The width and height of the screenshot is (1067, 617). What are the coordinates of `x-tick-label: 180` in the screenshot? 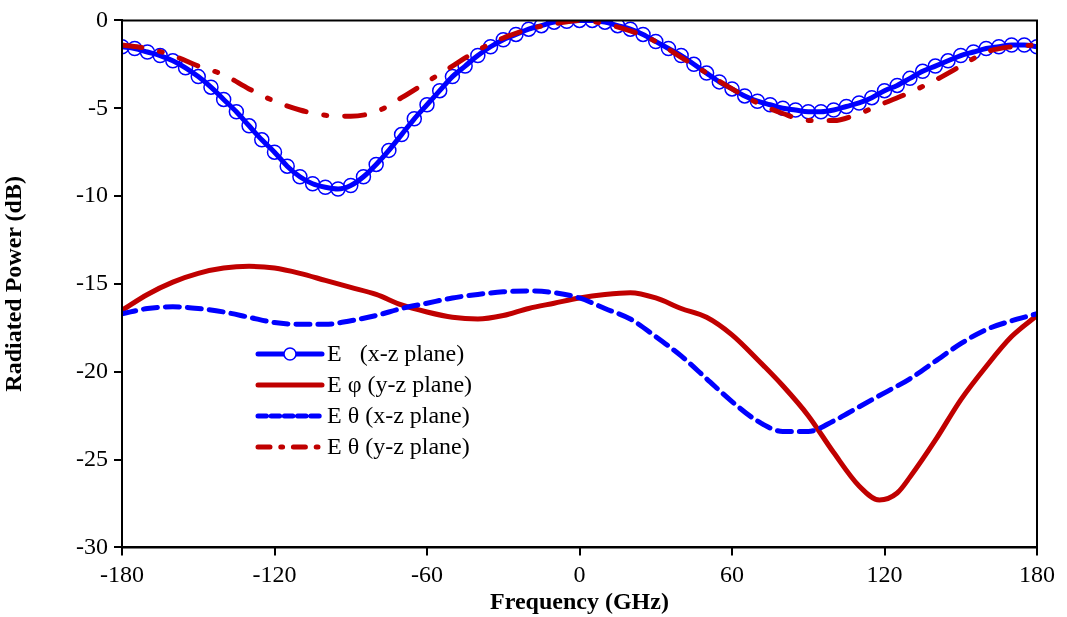 It's located at (1037, 574).